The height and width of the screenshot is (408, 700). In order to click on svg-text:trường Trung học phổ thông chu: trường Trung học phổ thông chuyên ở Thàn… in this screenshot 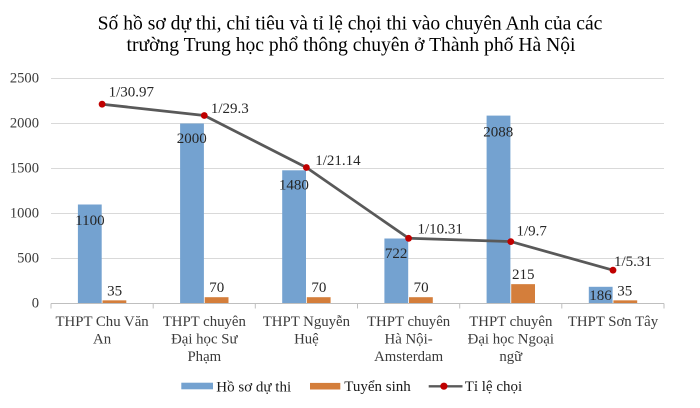, I will do `click(352, 45)`.